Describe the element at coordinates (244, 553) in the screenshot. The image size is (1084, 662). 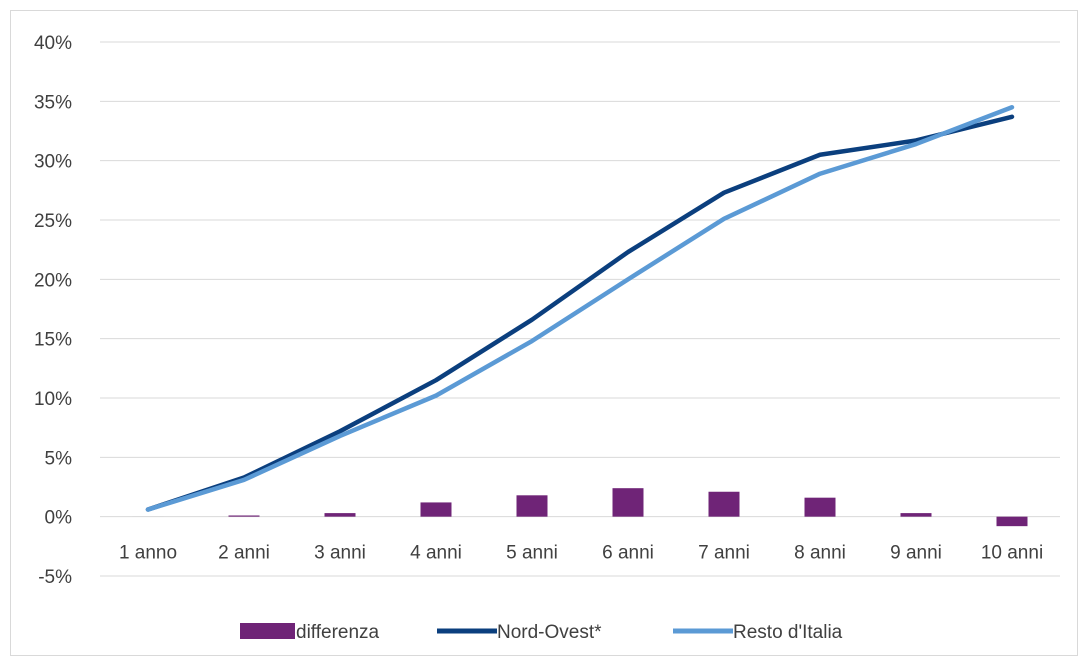
I see `x-tick-label: 2 anni` at that location.